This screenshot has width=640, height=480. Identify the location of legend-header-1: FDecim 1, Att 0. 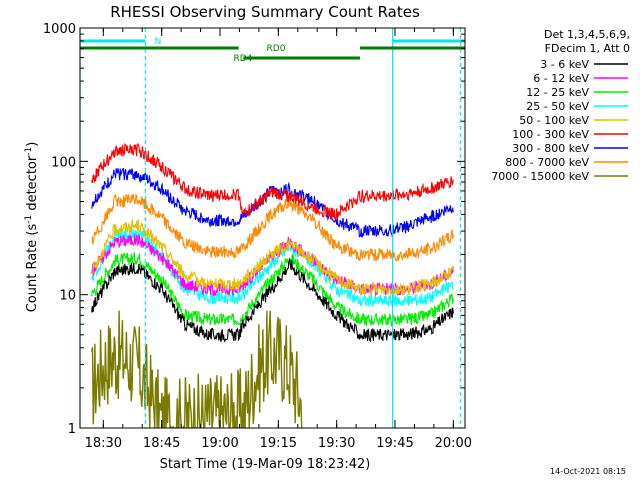
(587, 48).